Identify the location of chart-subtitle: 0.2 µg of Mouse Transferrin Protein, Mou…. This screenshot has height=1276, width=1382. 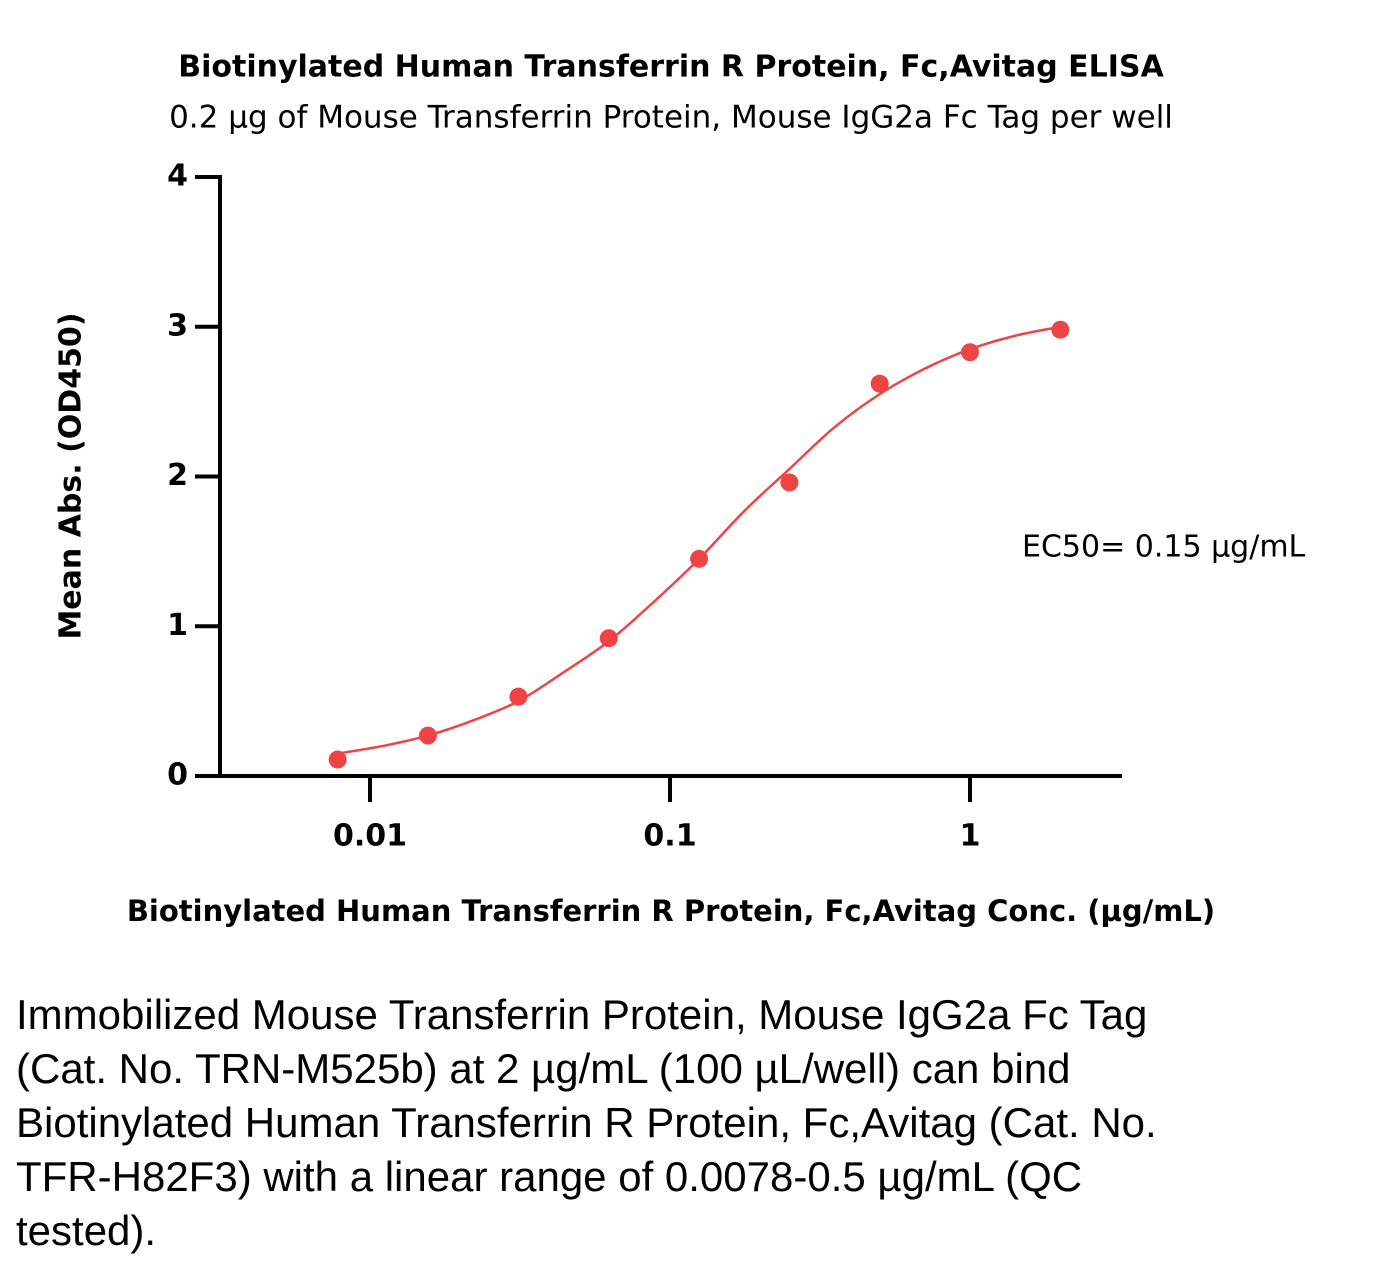
(671, 118).